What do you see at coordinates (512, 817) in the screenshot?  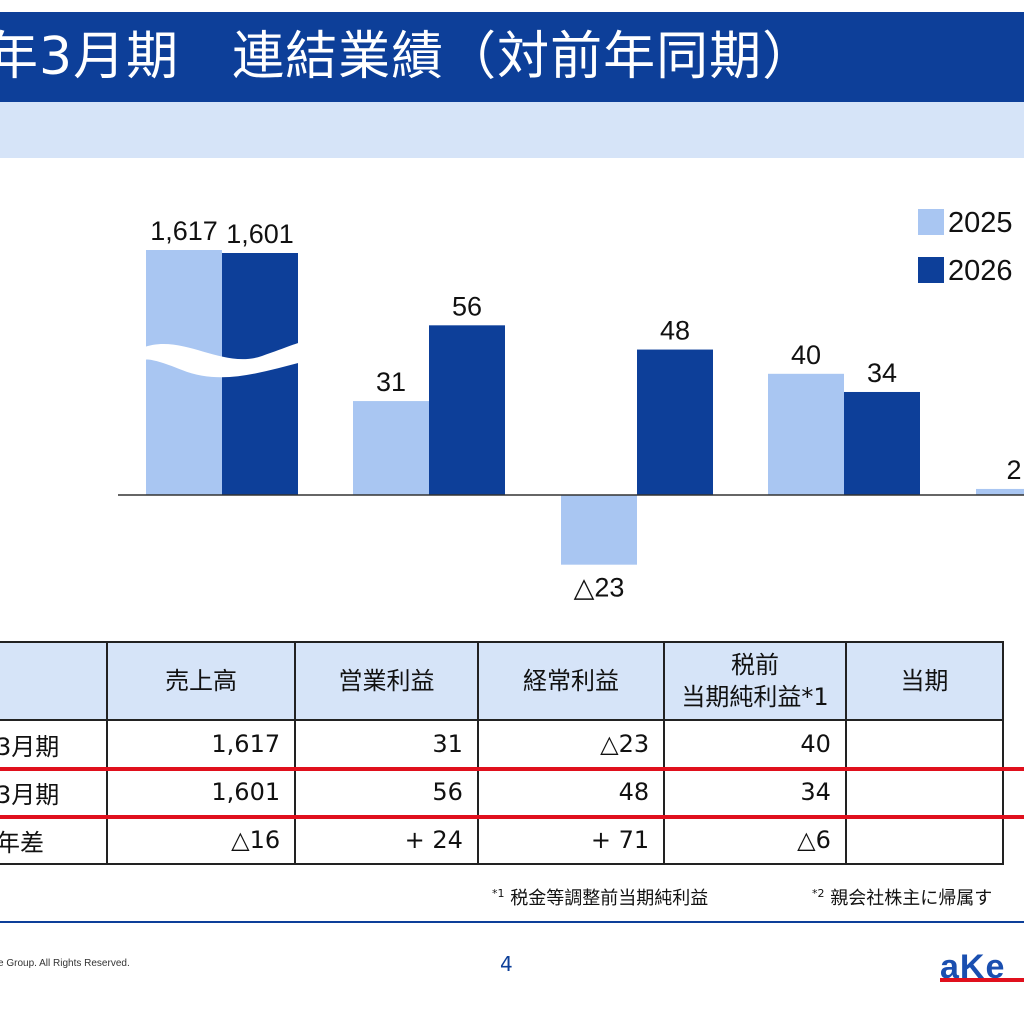 I see `highlight-line-bottom` at bounding box center [512, 817].